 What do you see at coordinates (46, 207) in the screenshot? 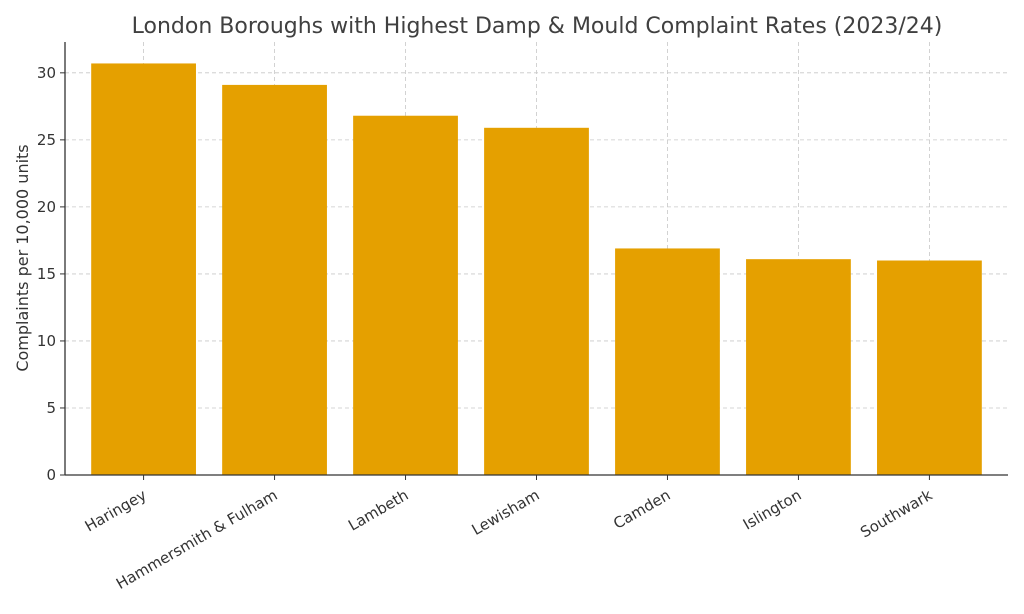
I see `y-tick-label: 20` at bounding box center [46, 207].